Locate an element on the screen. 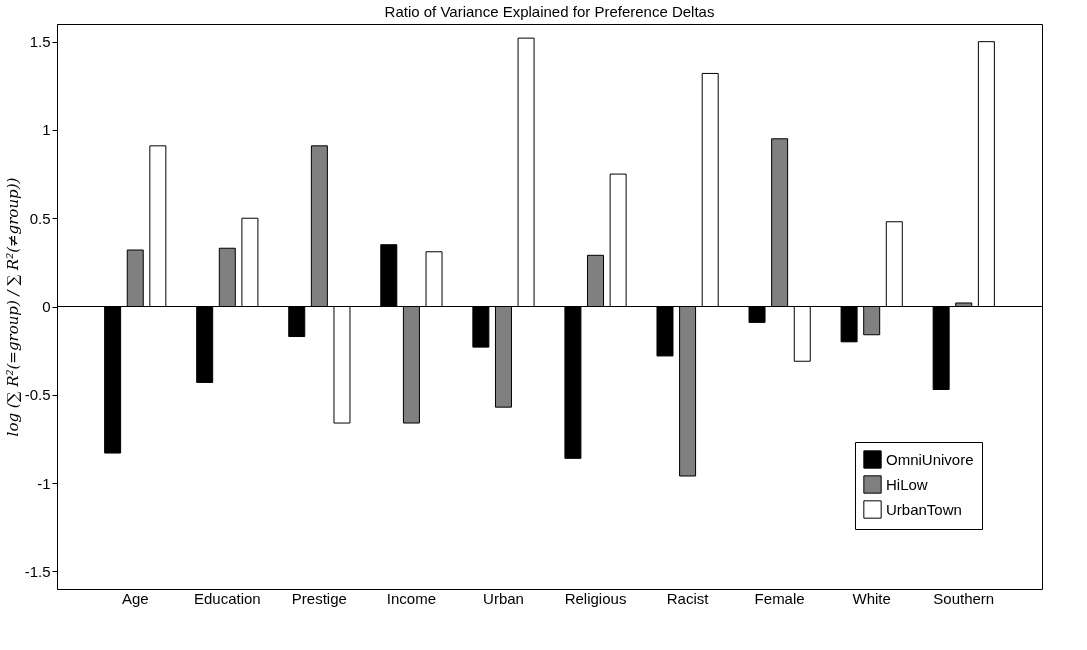 The width and height of the screenshot is (1087, 650). legend-label: UrbanTown is located at coordinates (924, 509).